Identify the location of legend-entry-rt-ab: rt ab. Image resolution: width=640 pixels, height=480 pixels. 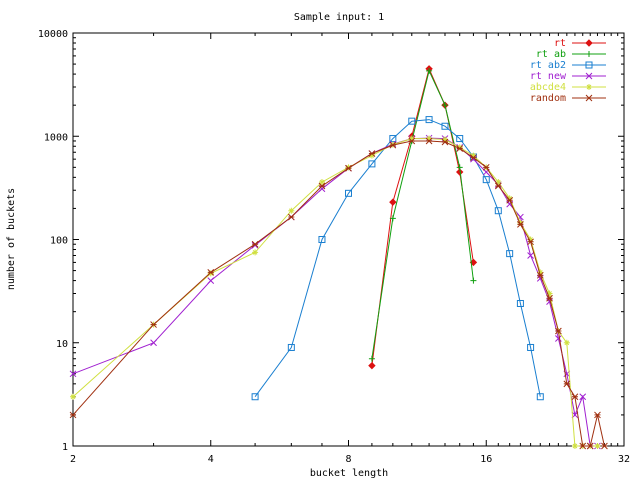
(571, 54).